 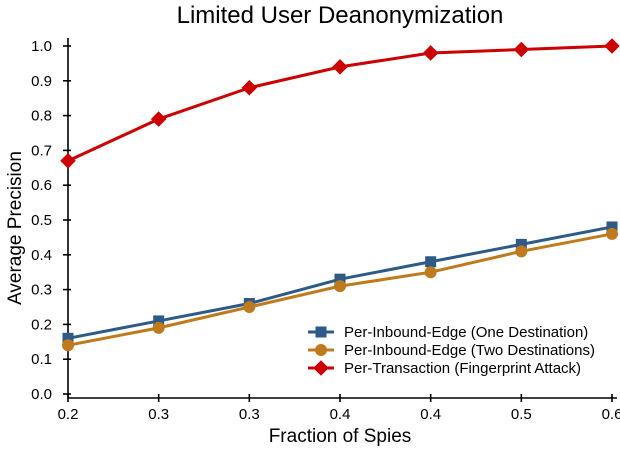 I want to click on y-tick-label: 0.7, so click(x=41, y=150).